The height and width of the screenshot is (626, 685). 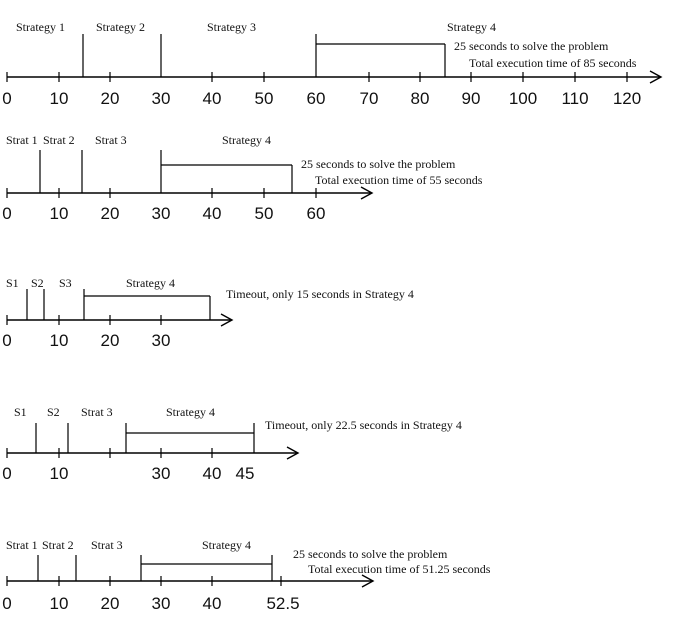 What do you see at coordinates (471, 98) in the screenshot?
I see `timeline-1-tick-label: 90` at bounding box center [471, 98].